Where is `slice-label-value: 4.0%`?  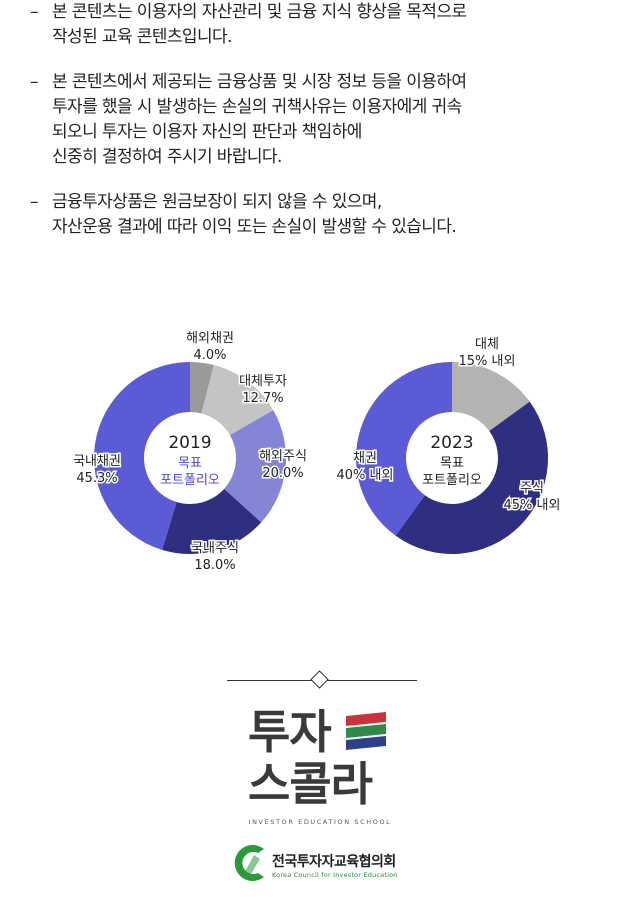
slice-label-value: 4.0% is located at coordinates (209, 355).